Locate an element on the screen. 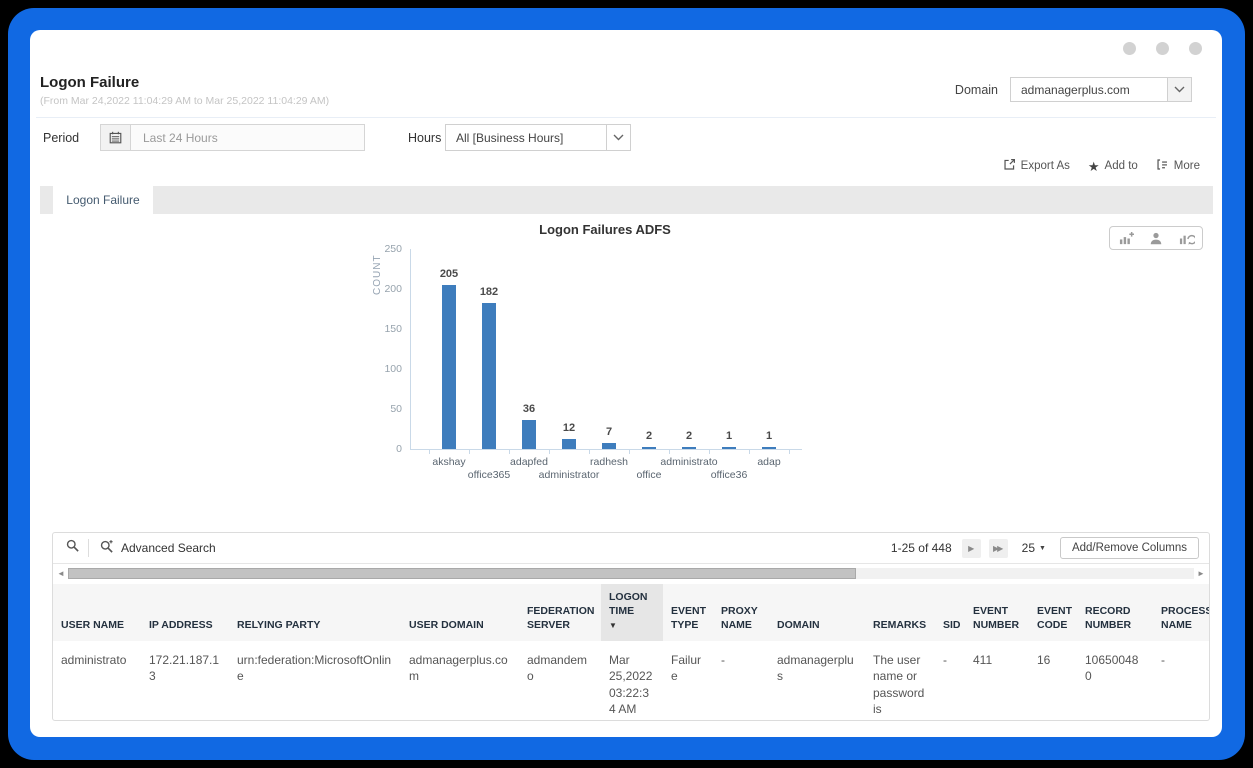 The image size is (1253, 768). column-header: PROCESS NAME is located at coordinates (1181, 613).